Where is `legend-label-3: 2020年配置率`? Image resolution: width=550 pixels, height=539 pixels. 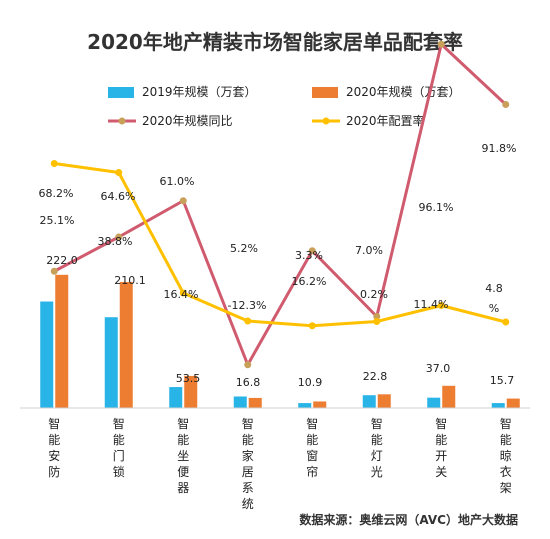 legend-label-3: 2020年配置率 is located at coordinates (385, 120).